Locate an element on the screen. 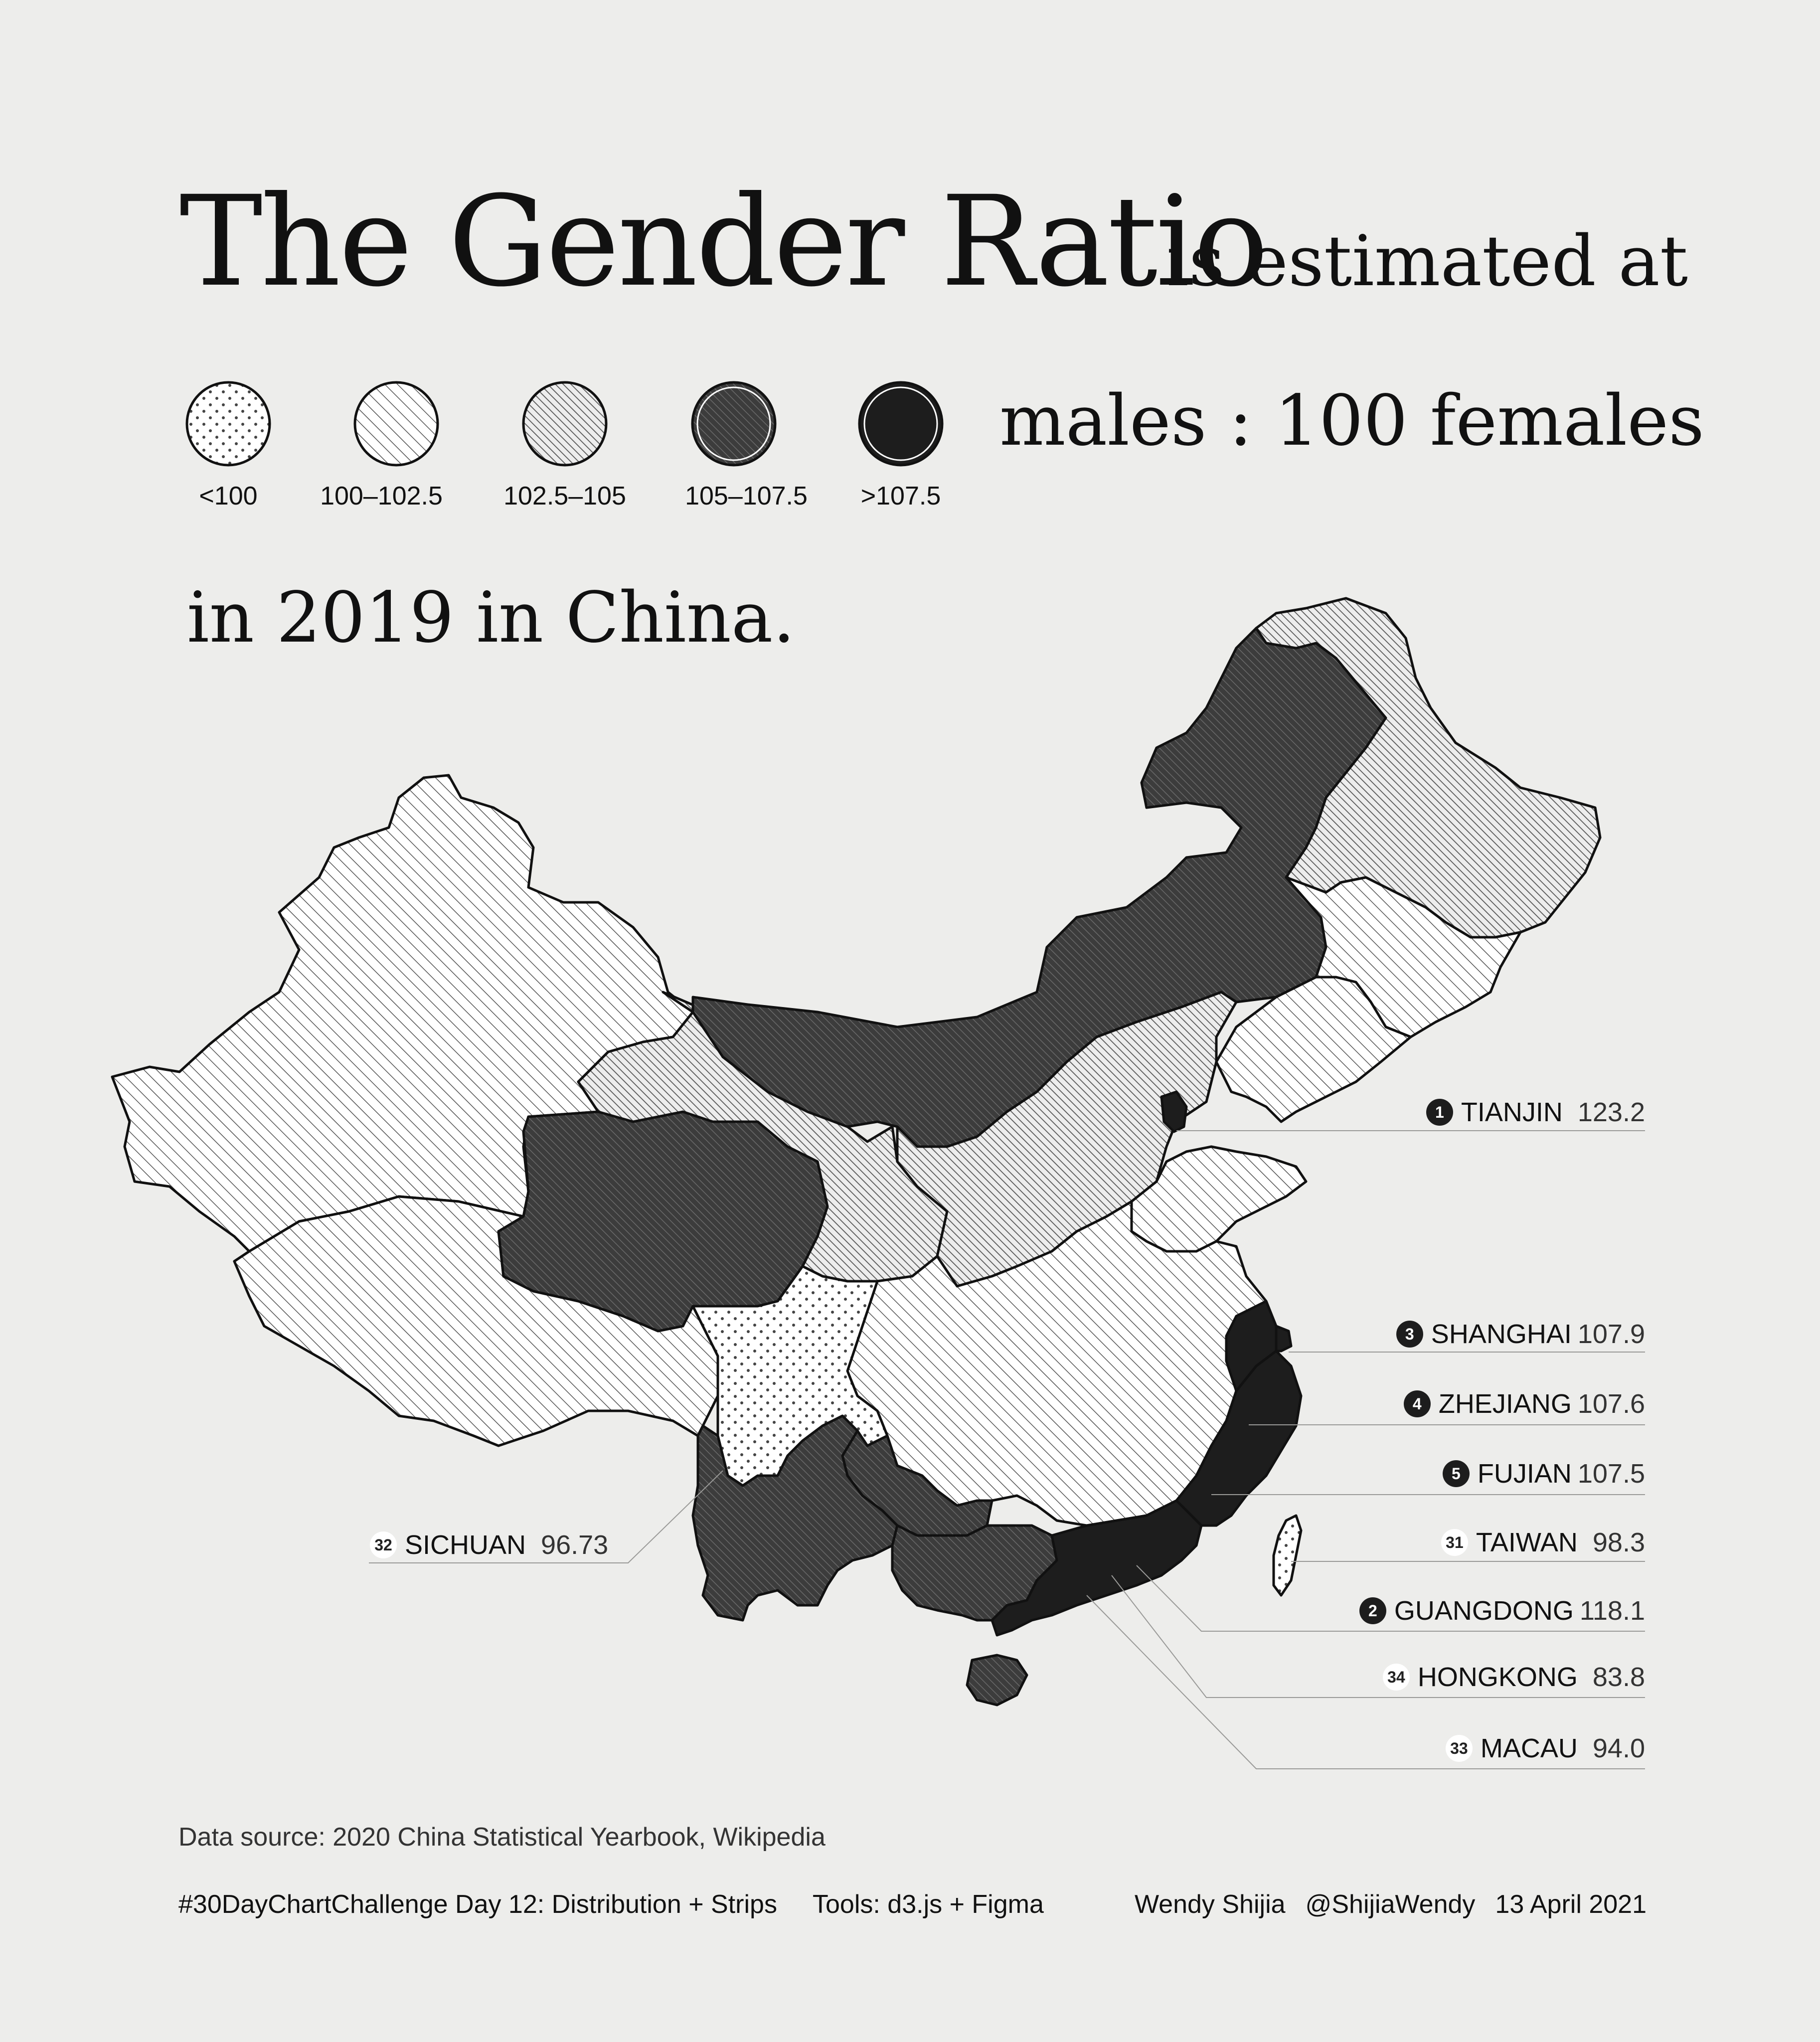  callout-tianjin: 1 TIANJIN 123.2 is located at coordinates (1535, 1112).